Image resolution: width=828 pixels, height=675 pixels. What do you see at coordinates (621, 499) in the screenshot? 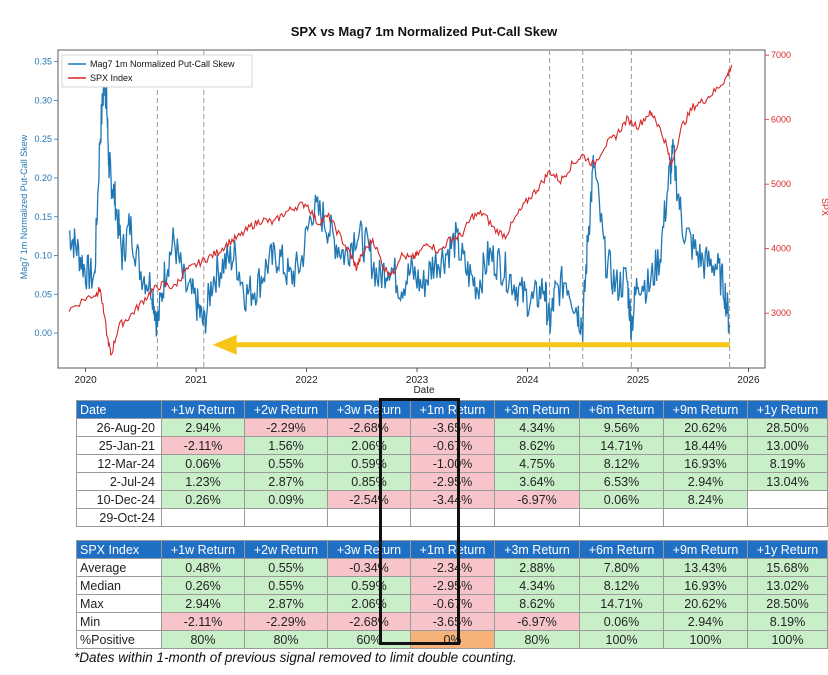
I see `table-cell: 0.06%` at bounding box center [621, 499].